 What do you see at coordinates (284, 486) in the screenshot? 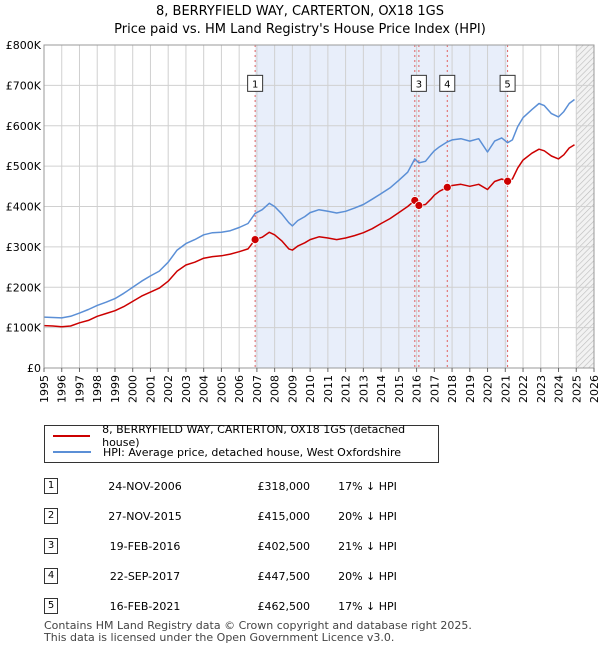
I see `sale-price: £318,000` at bounding box center [284, 486].